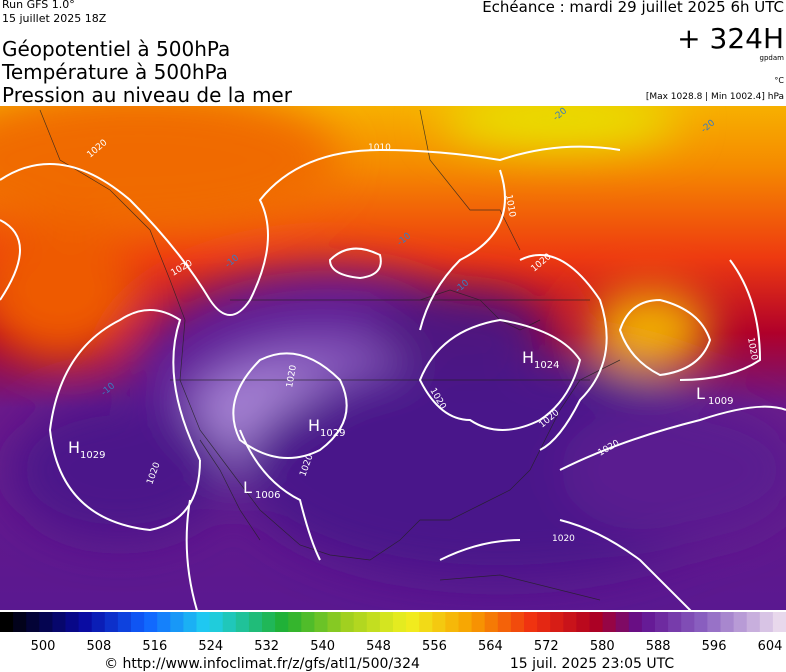 The width and height of the screenshot is (786, 672). I want to click on colorbar-tick-label: 588, so click(658, 646).